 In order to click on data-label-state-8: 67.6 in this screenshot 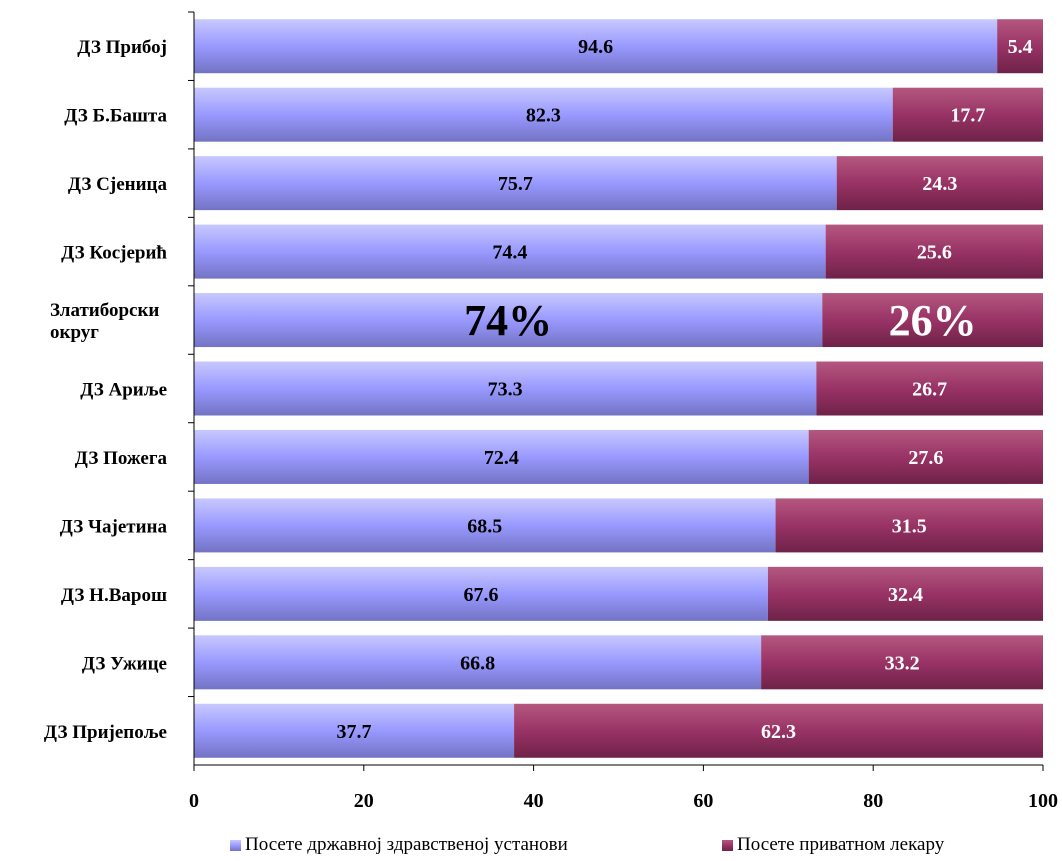, I will do `click(480, 595)`.